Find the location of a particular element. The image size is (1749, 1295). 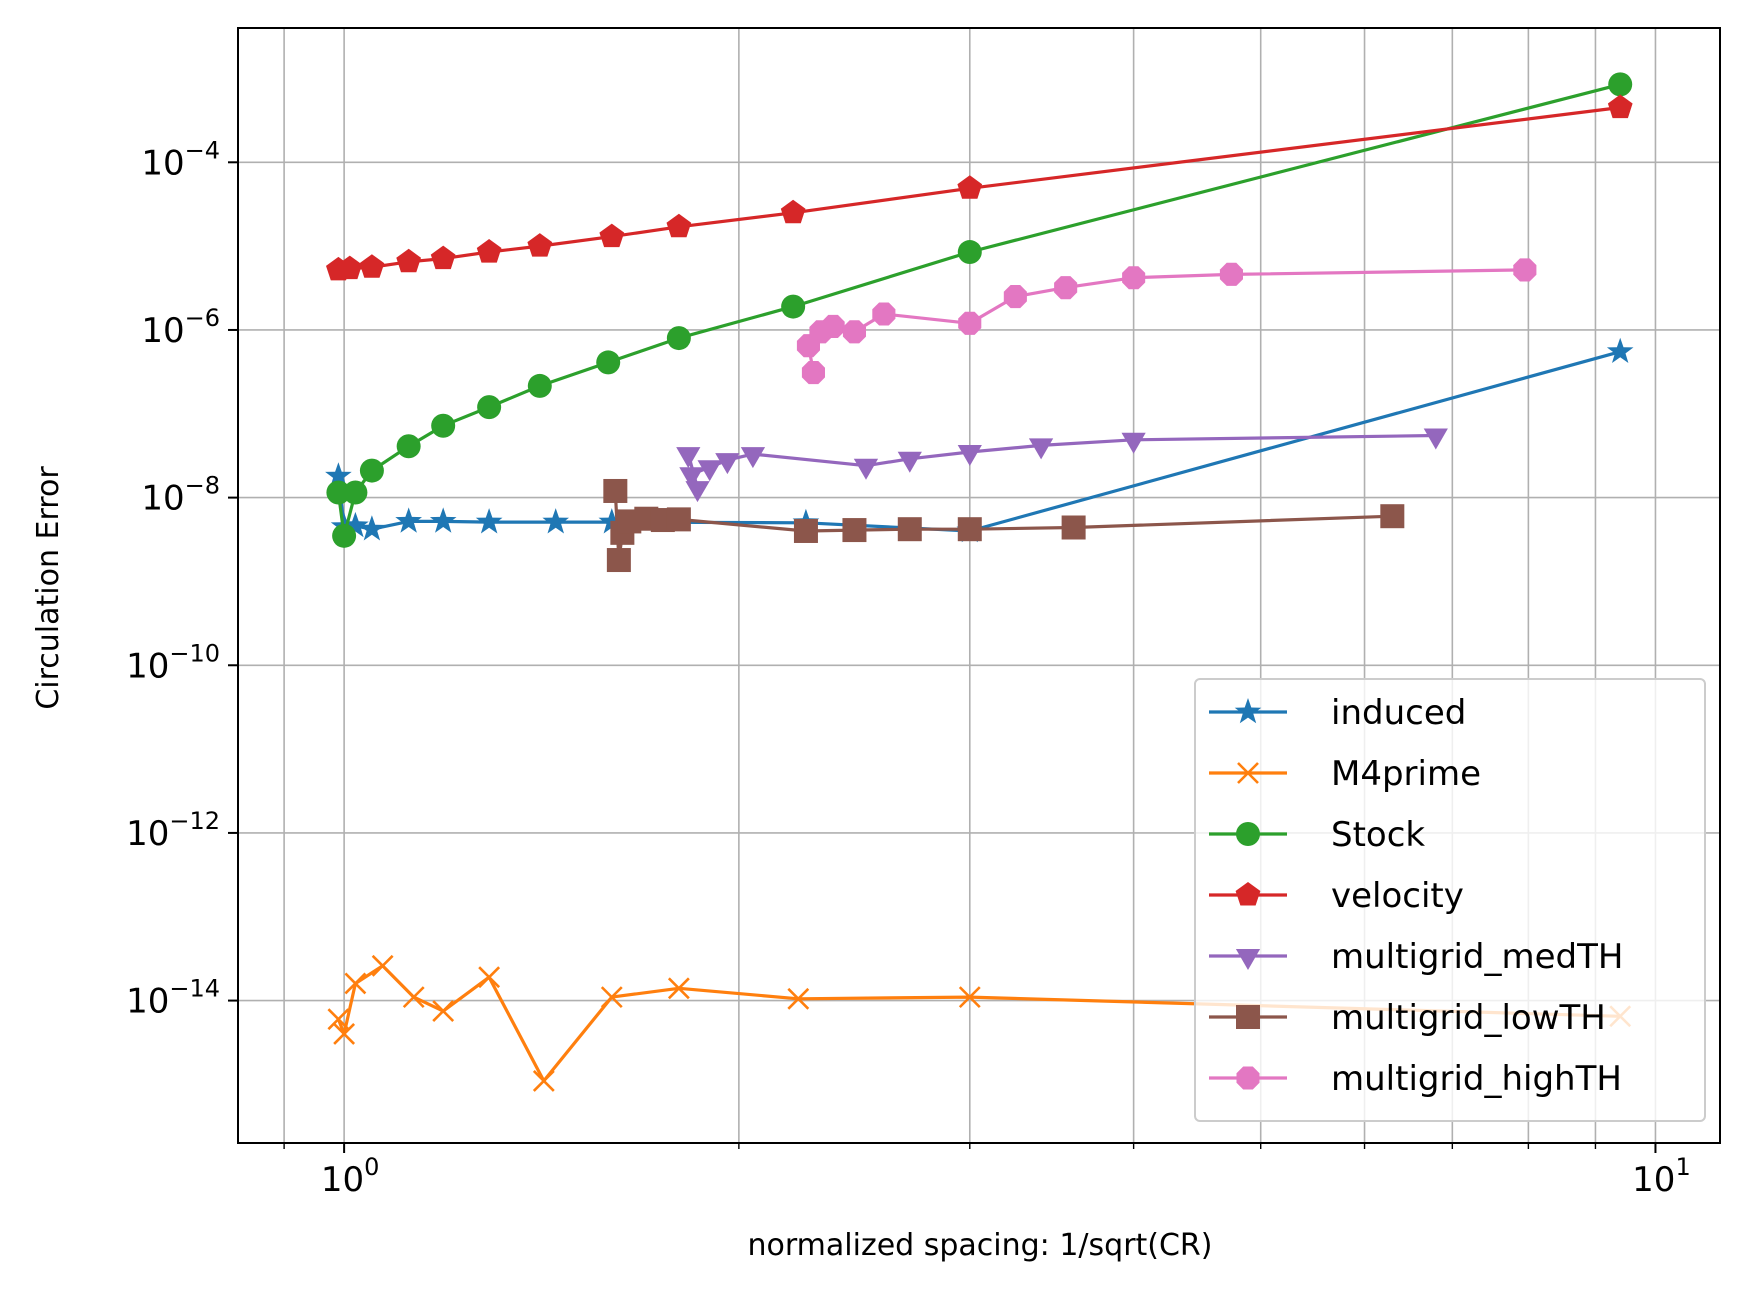

legend-box is located at coordinates (1450, 900).